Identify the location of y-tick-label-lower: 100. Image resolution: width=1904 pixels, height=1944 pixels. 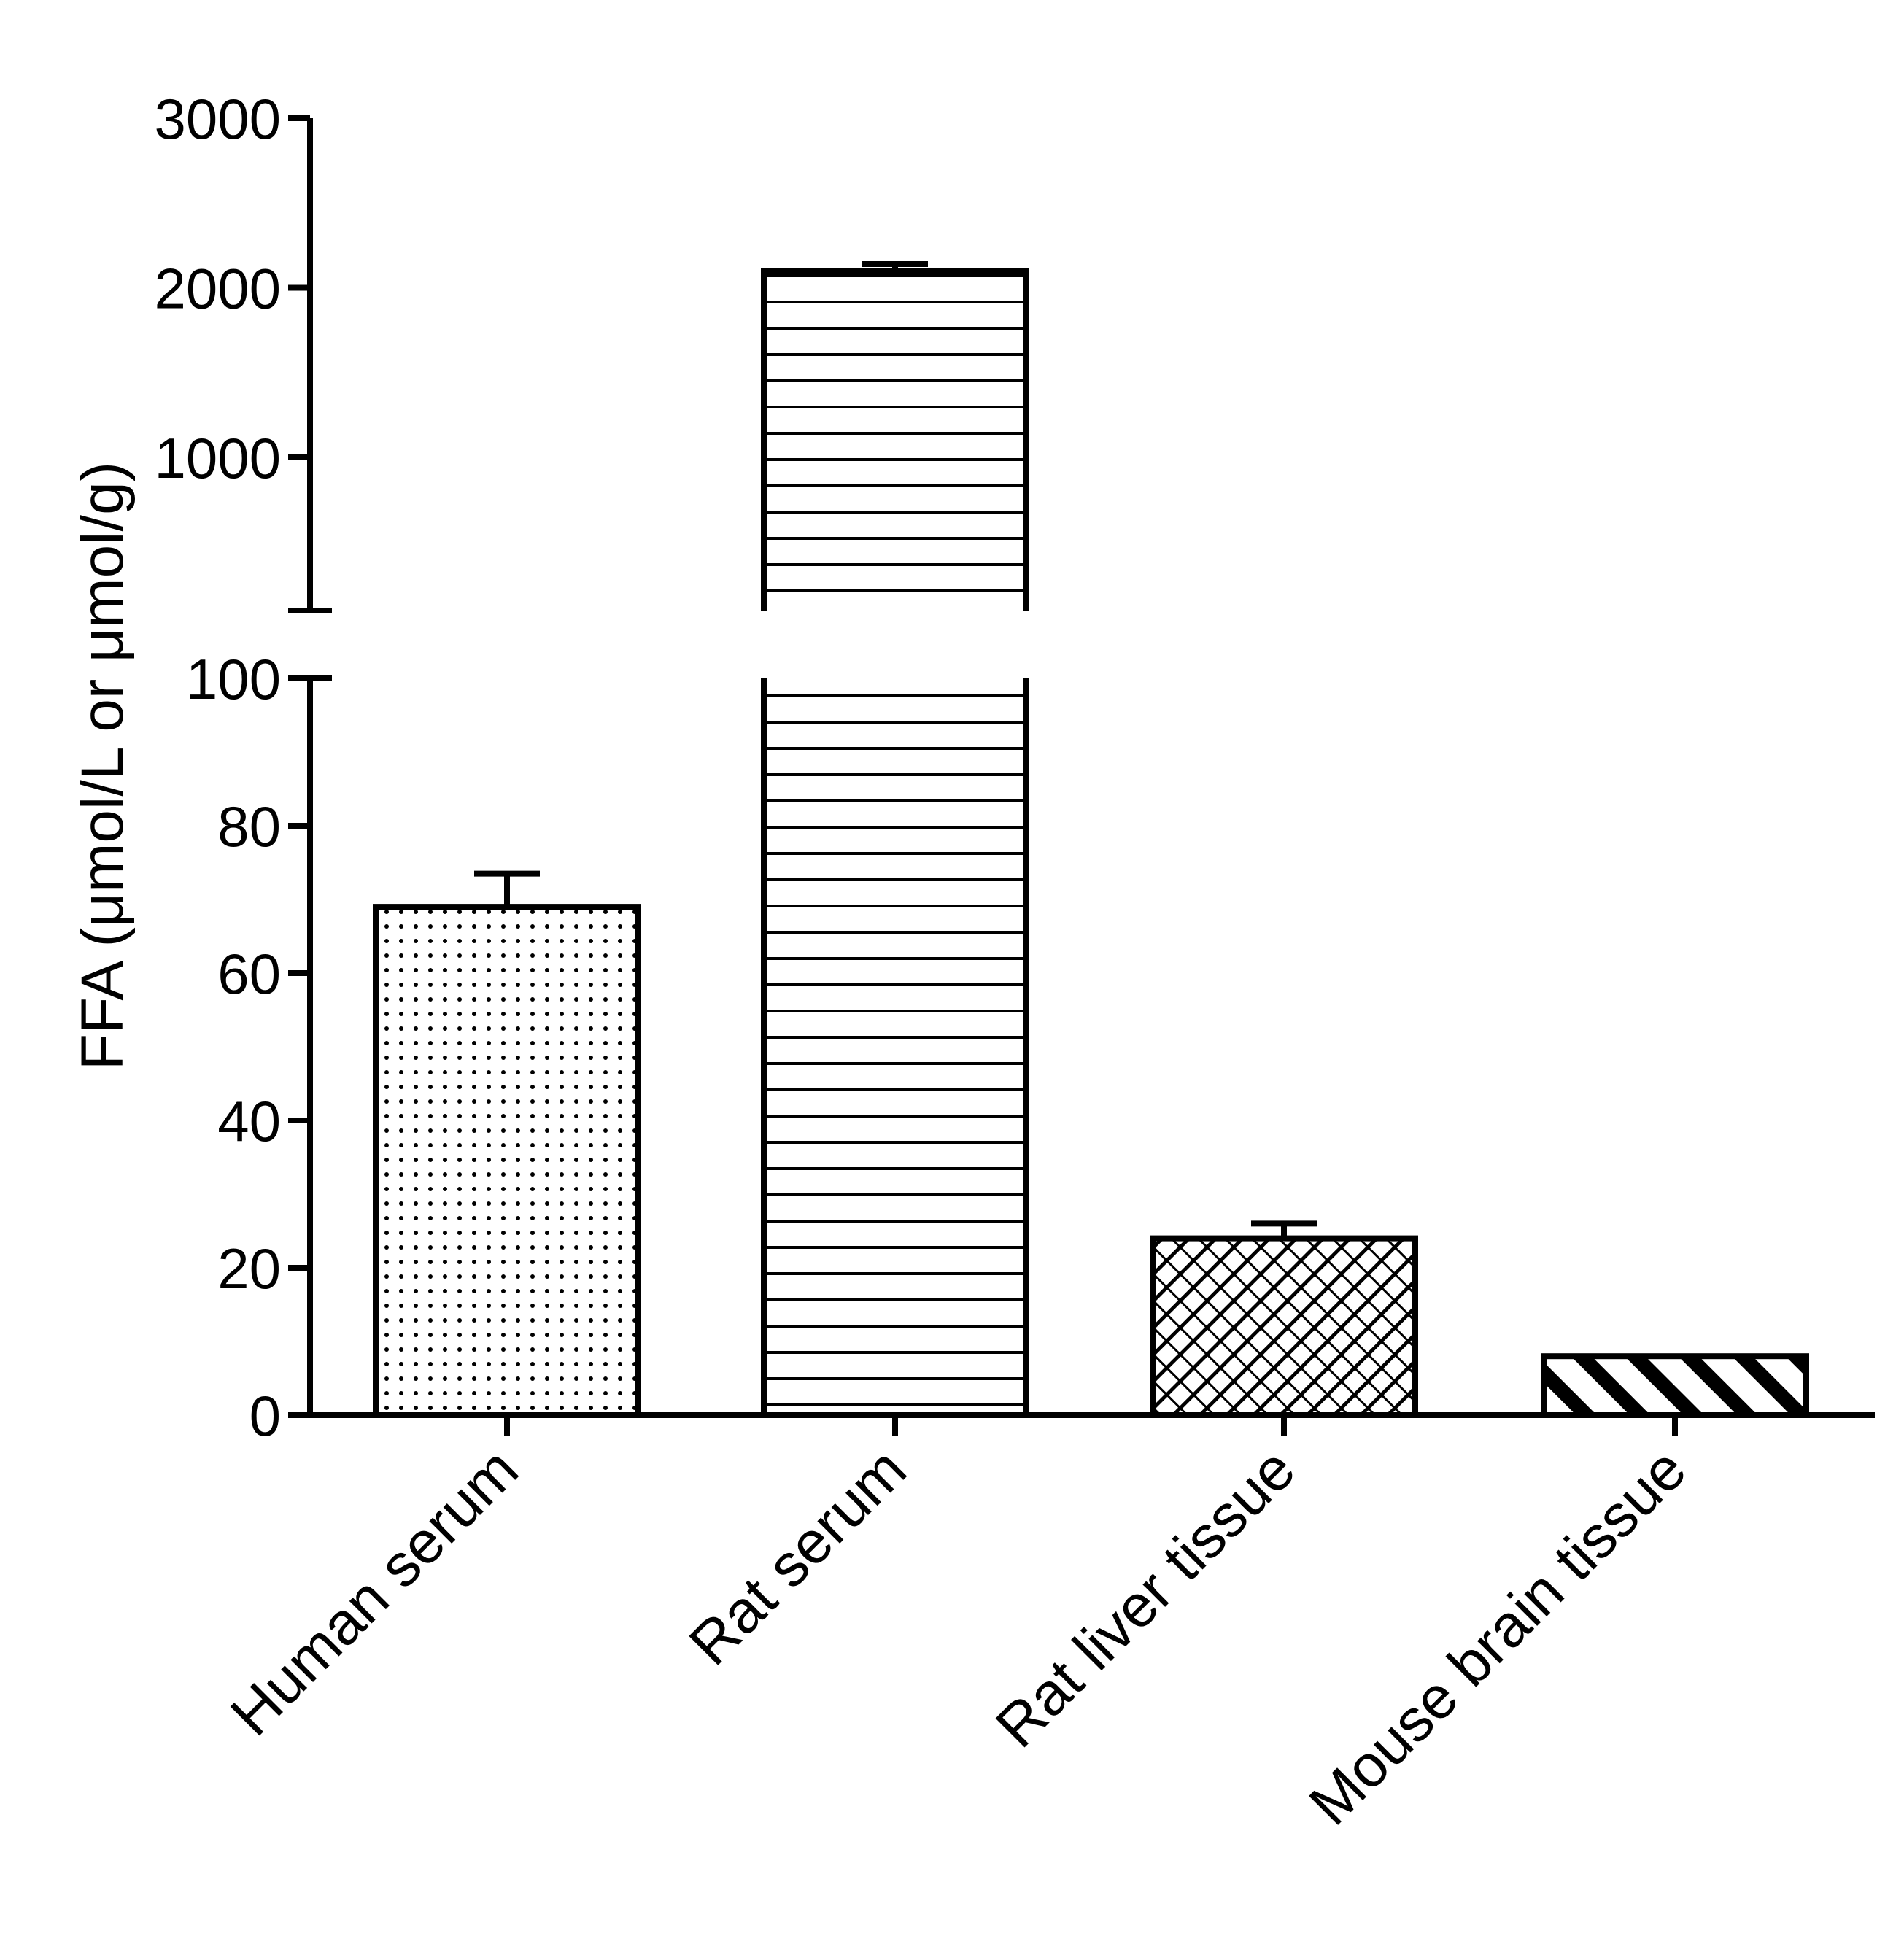
(233, 679).